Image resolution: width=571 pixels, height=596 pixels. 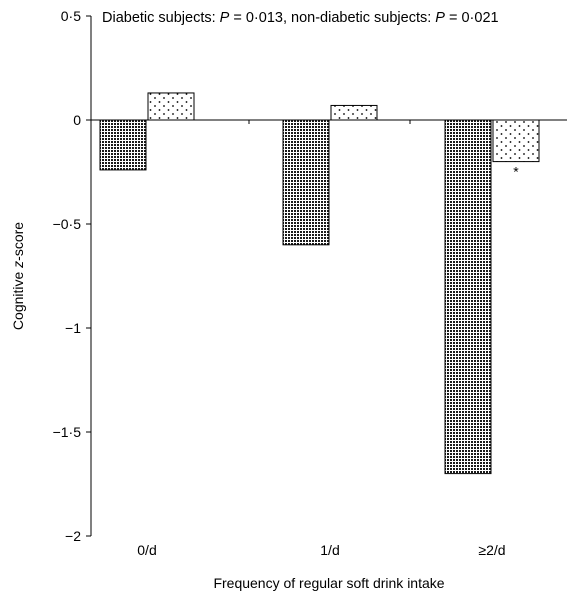 What do you see at coordinates (329, 550) in the screenshot?
I see `x-tick-label: 1/d` at bounding box center [329, 550].